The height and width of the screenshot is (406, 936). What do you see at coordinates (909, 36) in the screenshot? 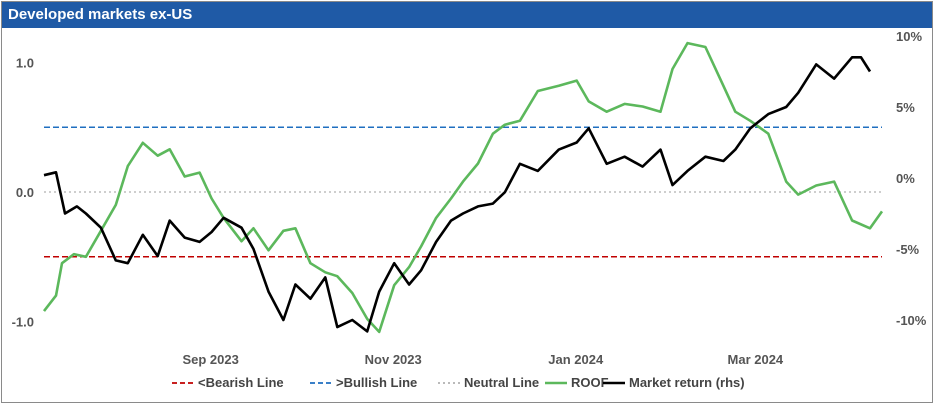
I see `right-axis-tick: 10%` at bounding box center [909, 36].